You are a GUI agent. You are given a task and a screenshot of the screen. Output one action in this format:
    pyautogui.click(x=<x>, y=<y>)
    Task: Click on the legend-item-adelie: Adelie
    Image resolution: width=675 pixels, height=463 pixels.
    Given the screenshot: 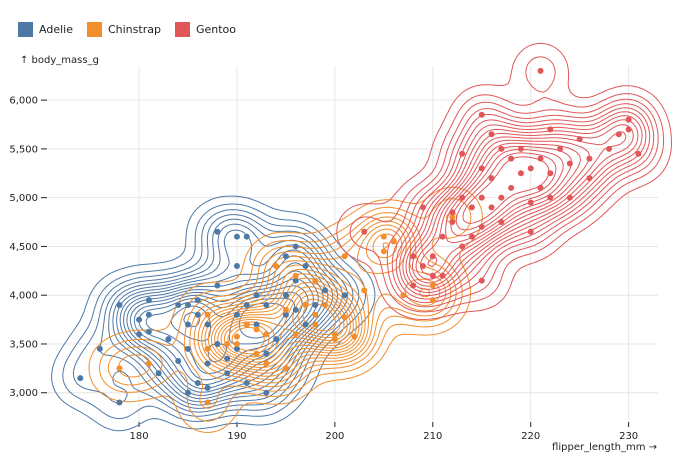 What is the action you would take?
    pyautogui.click(x=45, y=29)
    